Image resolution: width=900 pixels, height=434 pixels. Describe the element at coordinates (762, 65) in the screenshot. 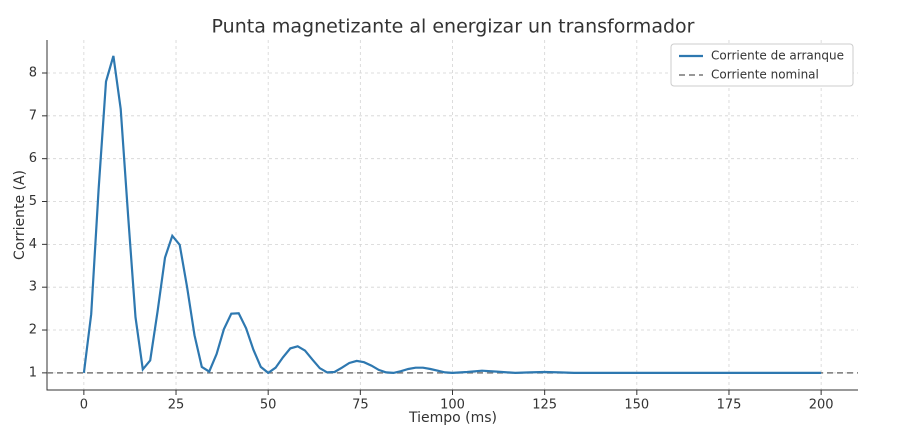

I see `legend-box` at that location.